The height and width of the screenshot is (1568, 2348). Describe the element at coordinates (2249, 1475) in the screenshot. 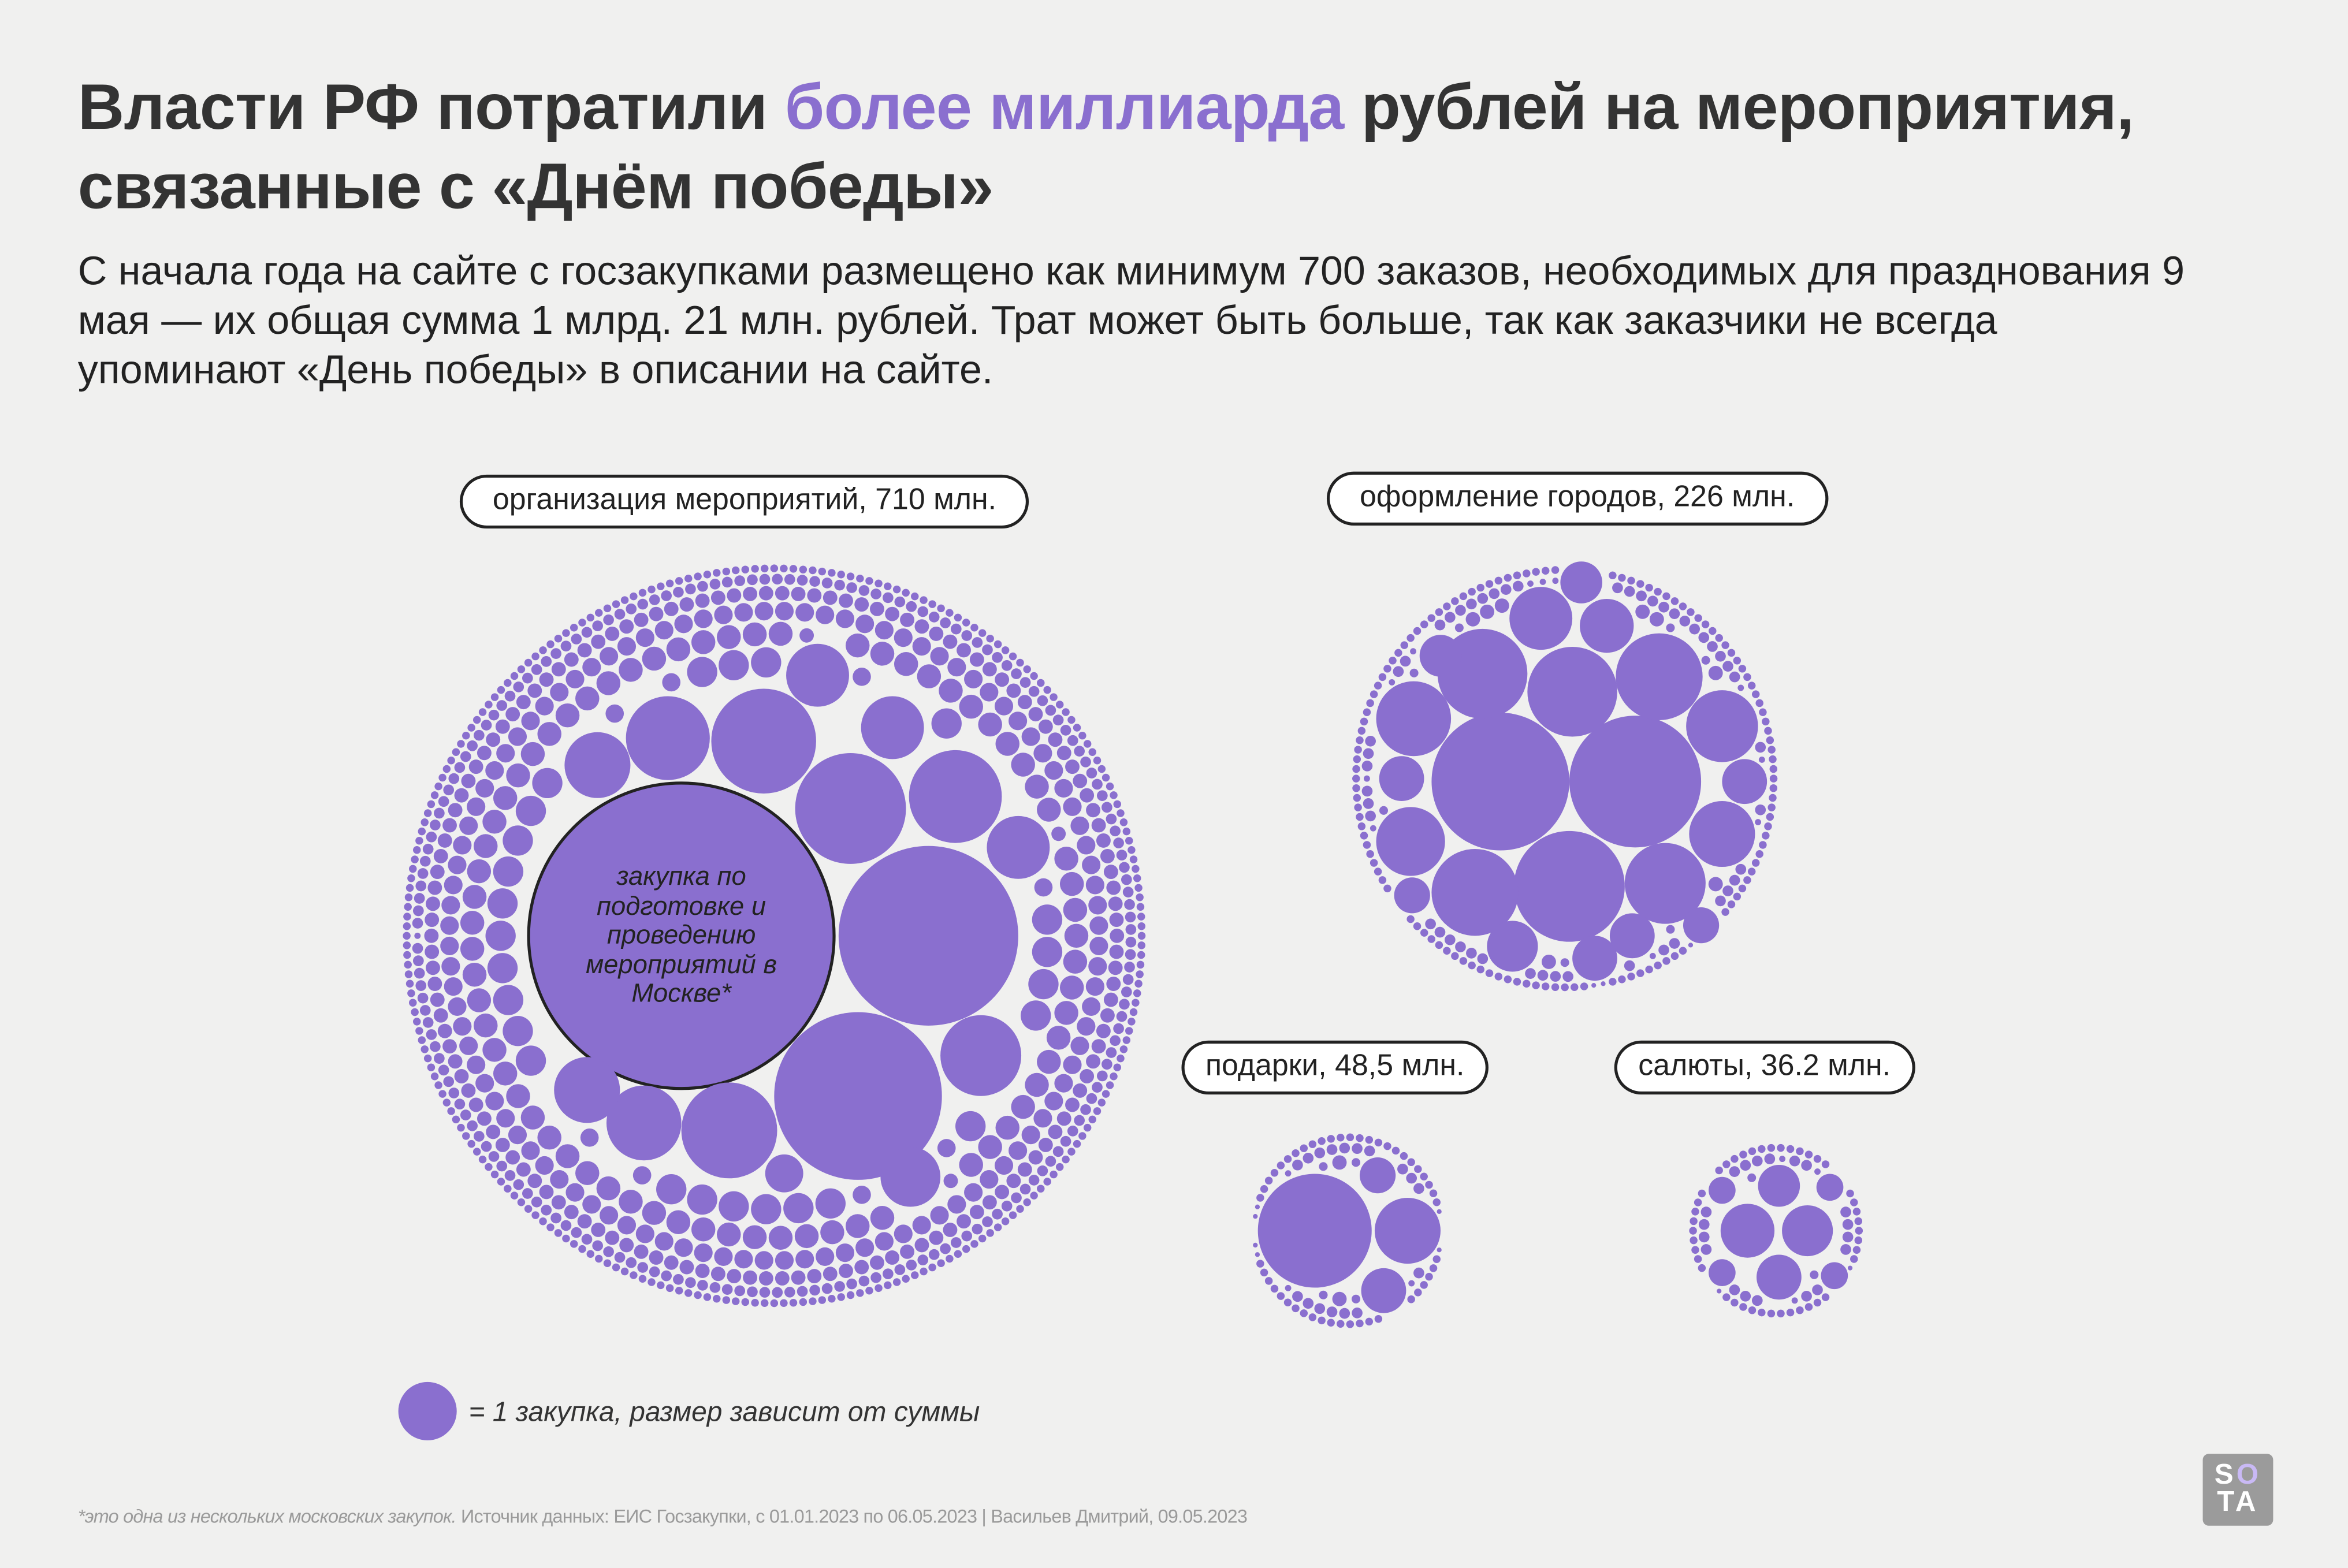

I see `logo-o: O` at that location.